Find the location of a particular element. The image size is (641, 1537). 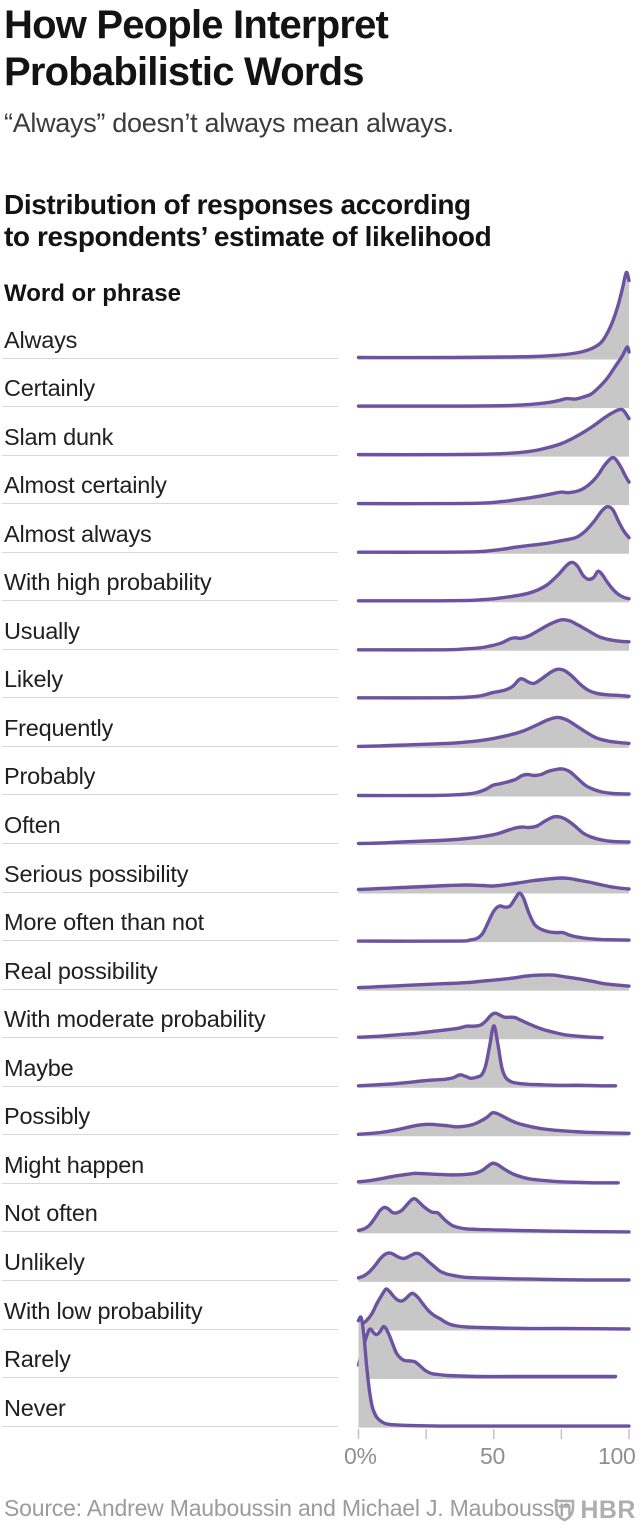

density-row-almost-certainly is located at coordinates (493, 480).